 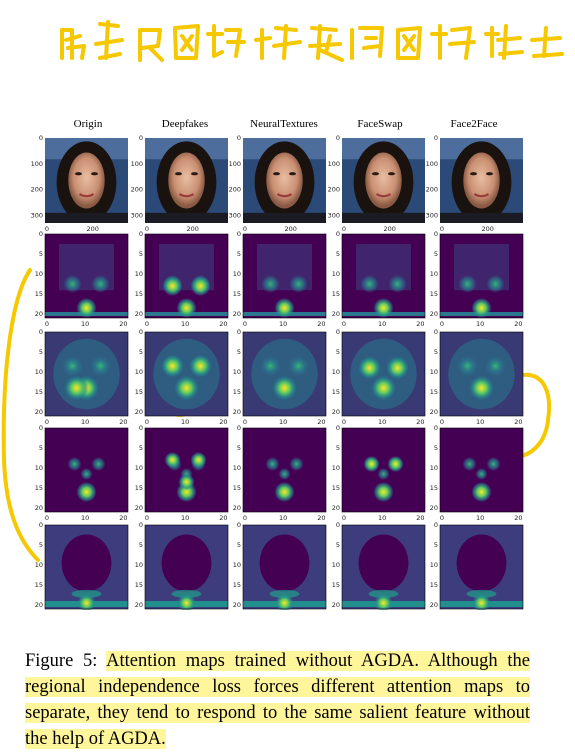 I want to click on panel-r3-c5, so click(x=481, y=374).